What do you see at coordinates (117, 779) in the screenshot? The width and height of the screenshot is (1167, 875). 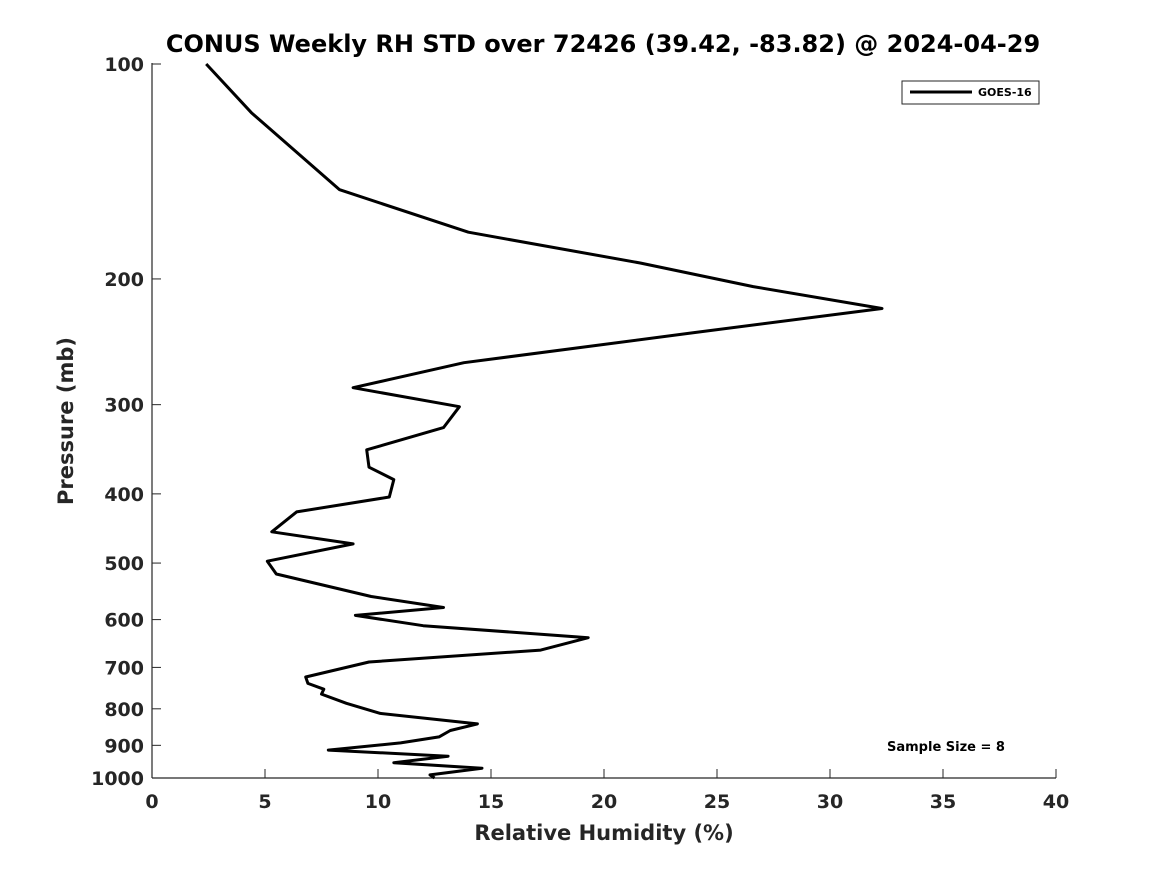 I see `y-tick-label: 1000` at bounding box center [117, 779].